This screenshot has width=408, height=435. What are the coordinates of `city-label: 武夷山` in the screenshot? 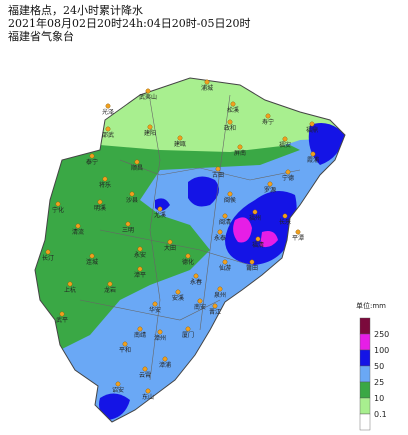 It's located at (148, 97).